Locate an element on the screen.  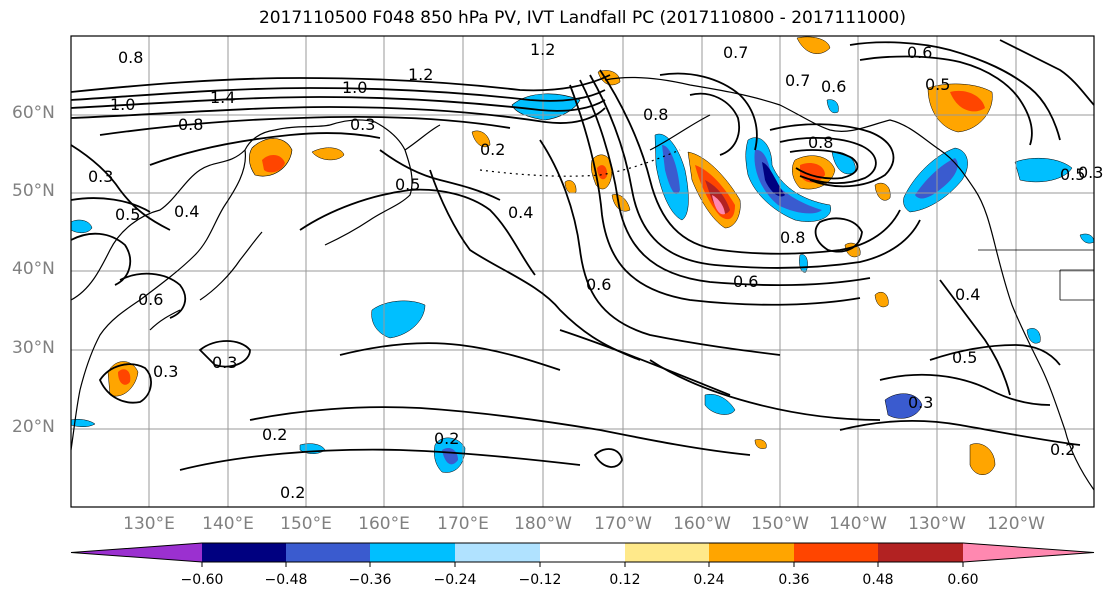
colorbar-tick: −0.24 is located at coordinates (455, 580).